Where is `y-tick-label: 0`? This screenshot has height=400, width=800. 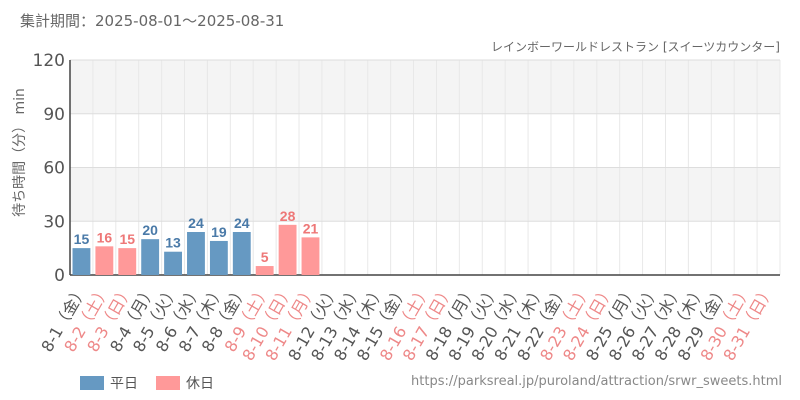 y-tick-label: 0 is located at coordinates (59, 276).